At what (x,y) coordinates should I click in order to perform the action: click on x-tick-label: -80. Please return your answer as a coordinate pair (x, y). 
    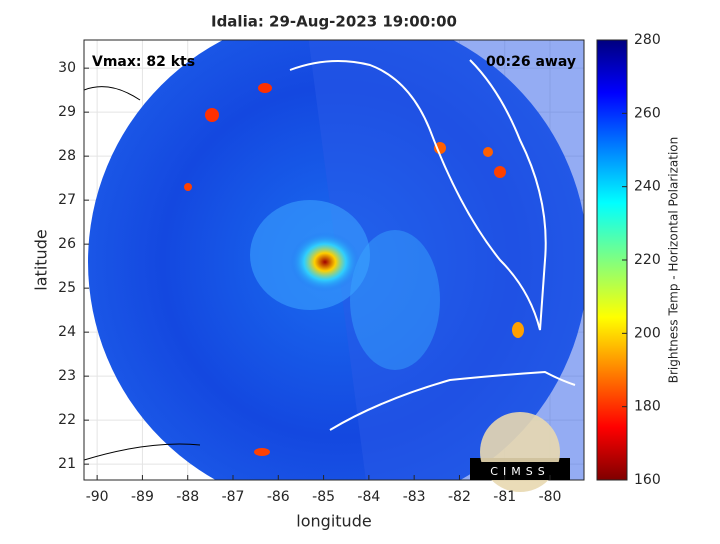
    Looking at the image, I should click on (550, 497).